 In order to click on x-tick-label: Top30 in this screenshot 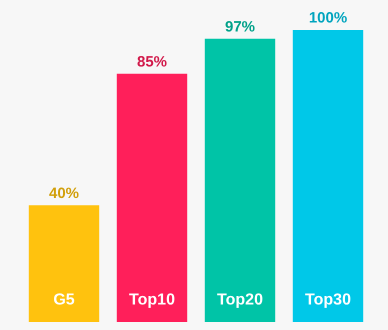, I will do `click(328, 299)`.